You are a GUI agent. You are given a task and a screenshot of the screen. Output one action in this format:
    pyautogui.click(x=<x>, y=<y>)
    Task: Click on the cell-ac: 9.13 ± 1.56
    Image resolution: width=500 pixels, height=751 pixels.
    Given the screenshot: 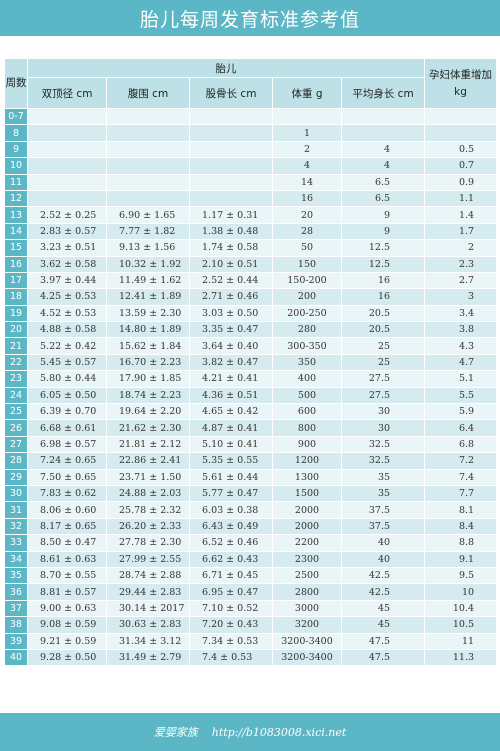 What is the action you would take?
    pyautogui.click(x=148, y=248)
    